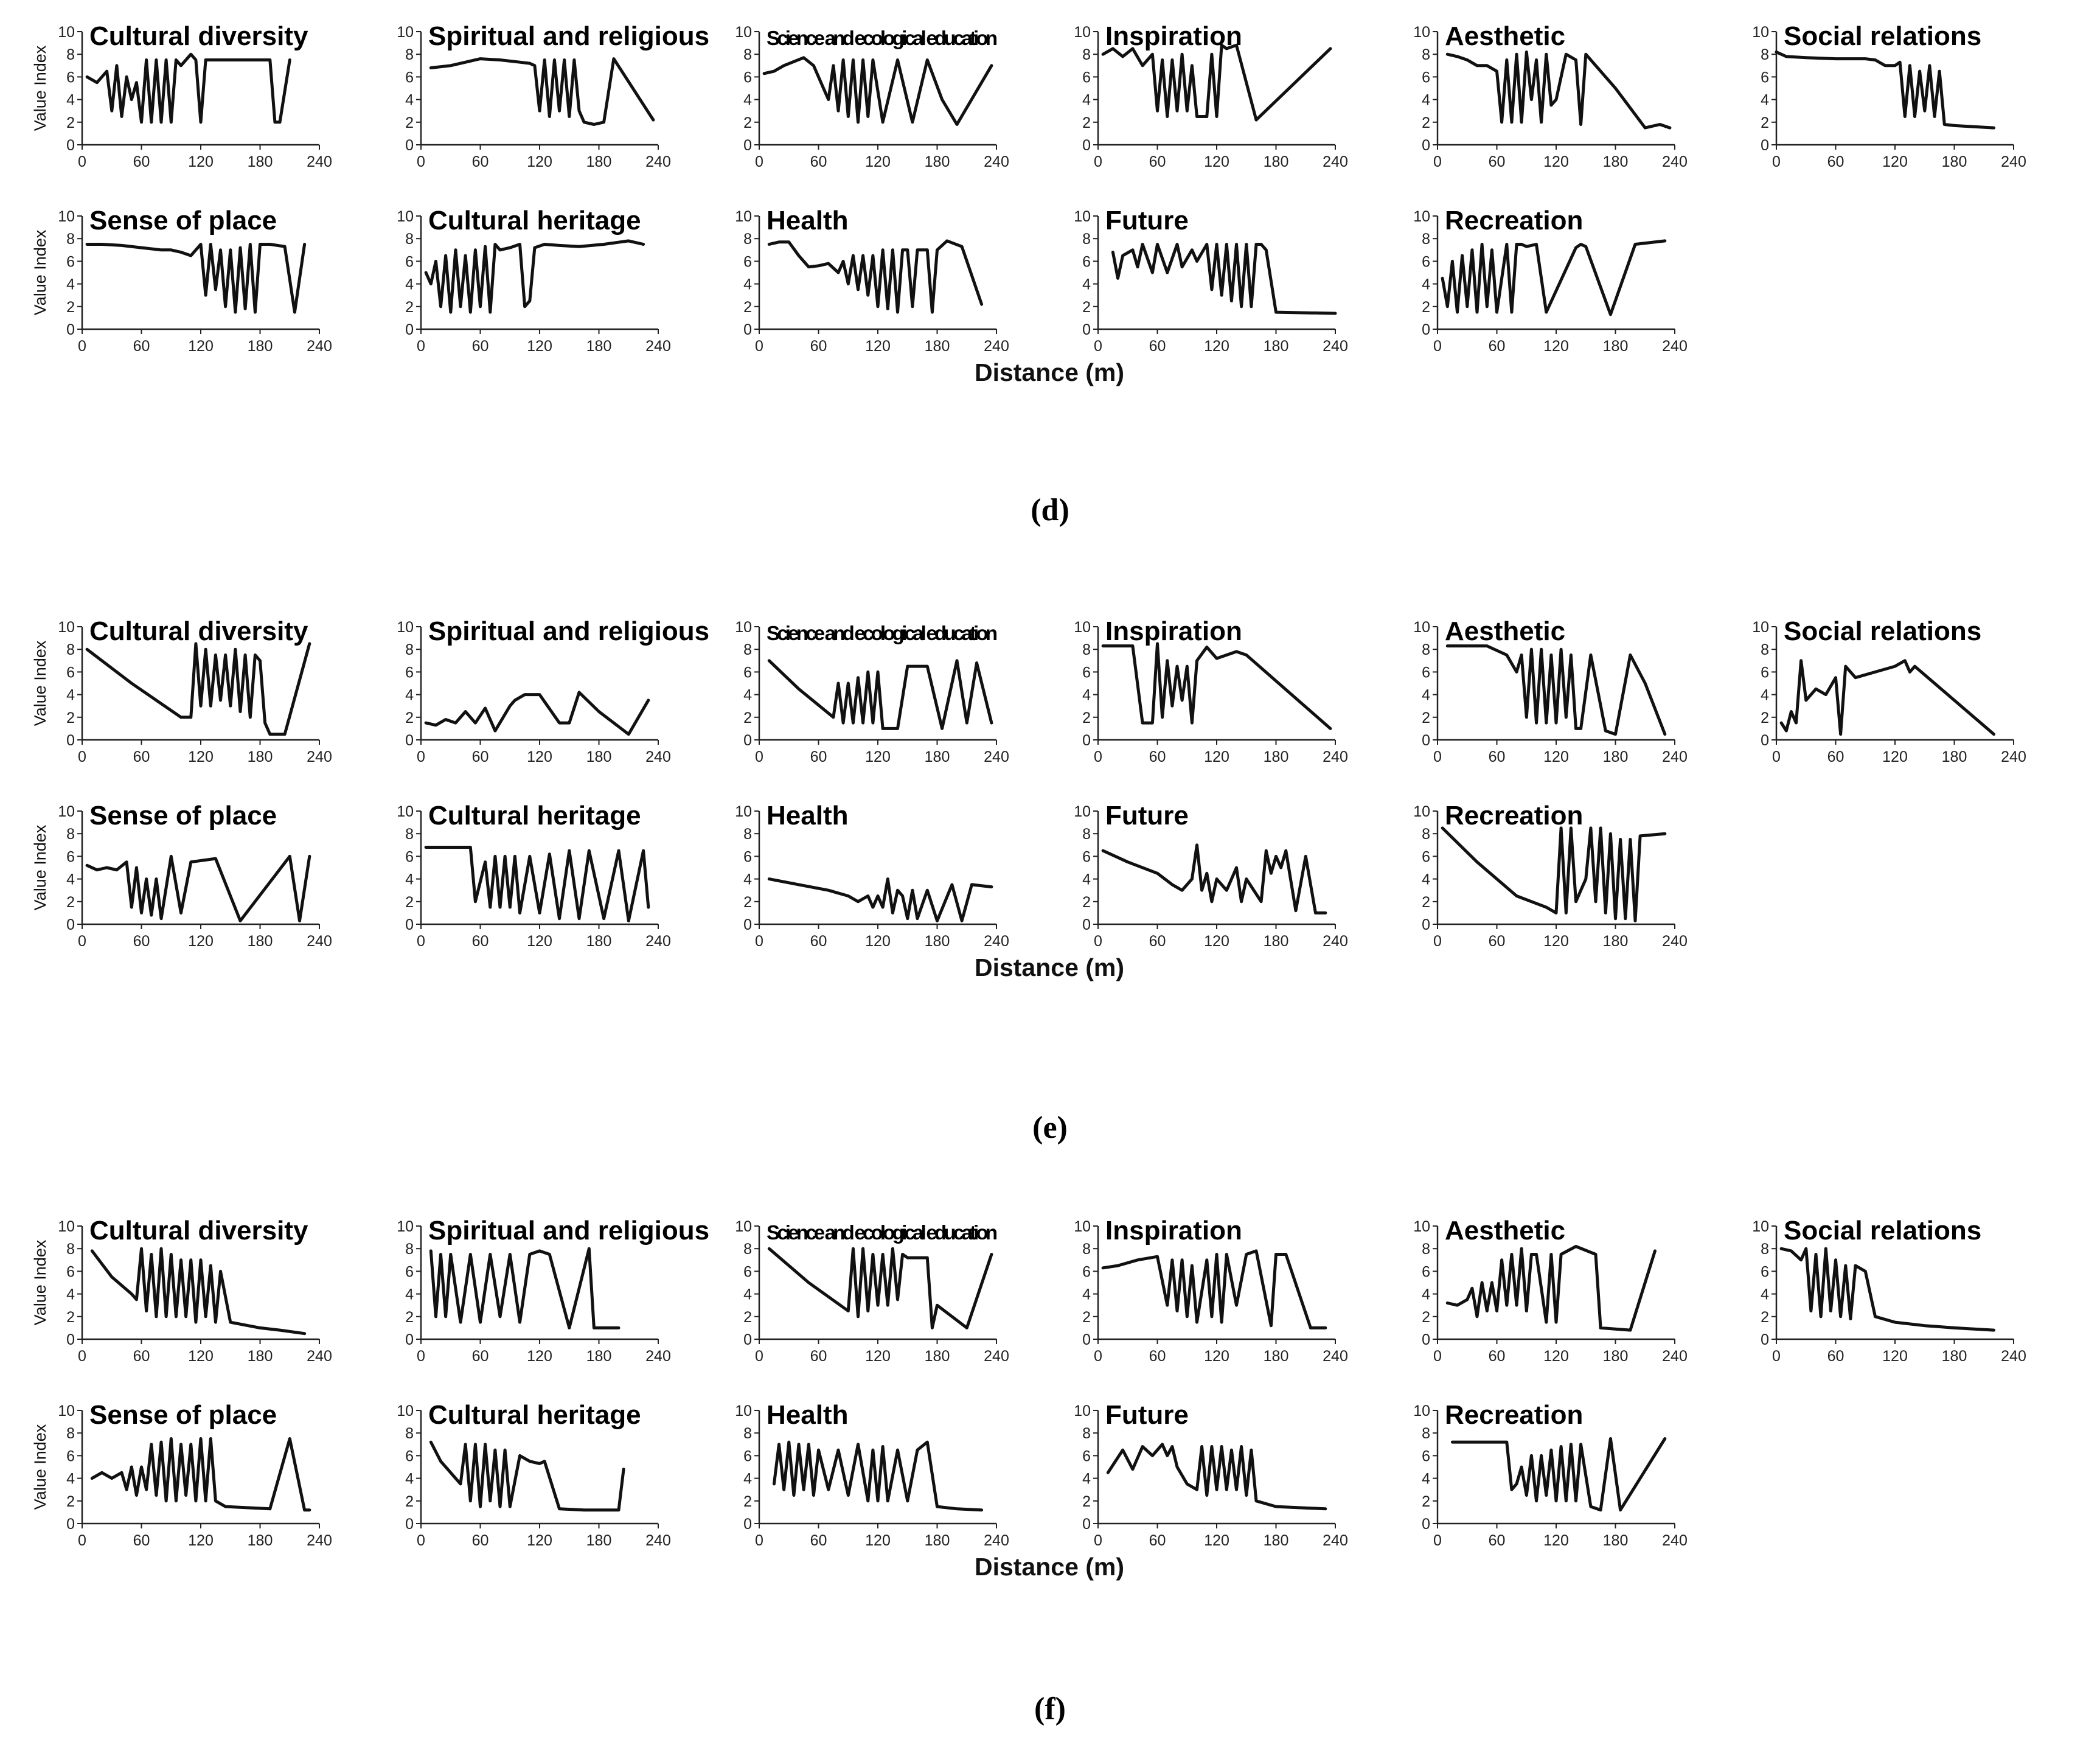 Image resolution: width=2100 pixels, height=1742 pixels. What do you see at coordinates (1211, 95) in the screenshot?
I see `panel: 0 2 4 6 8 10 0 60 120 180 240 Inspiration` at bounding box center [1211, 95].